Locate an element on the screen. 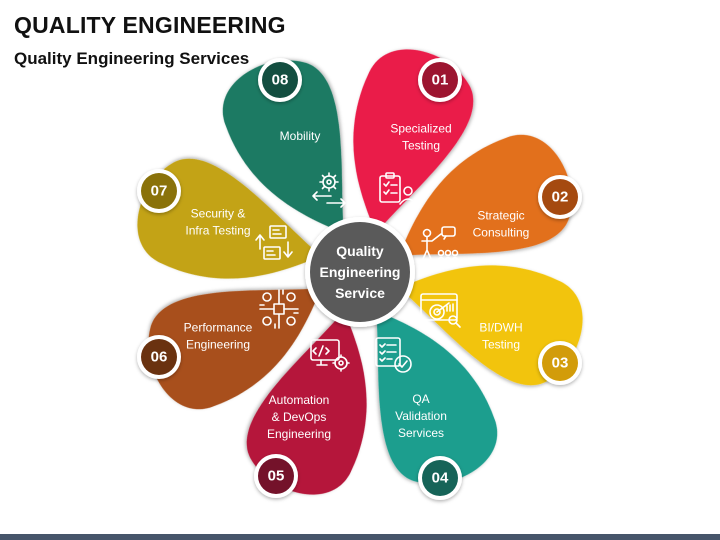  center-hub: Quality Engineering Service is located at coordinates (360, 272).